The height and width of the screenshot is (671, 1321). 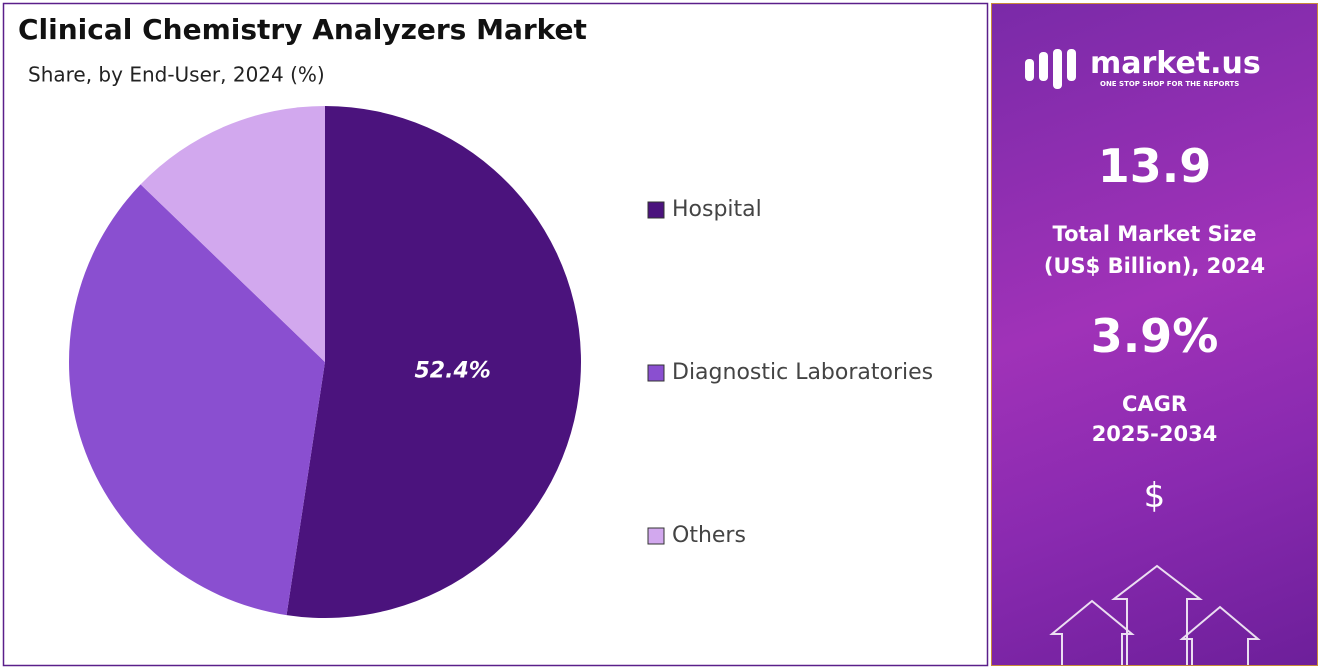 What do you see at coordinates (176, 75) in the screenshot?
I see `chart-subtitle: Share, by End-User, 2024 (%)` at bounding box center [176, 75].